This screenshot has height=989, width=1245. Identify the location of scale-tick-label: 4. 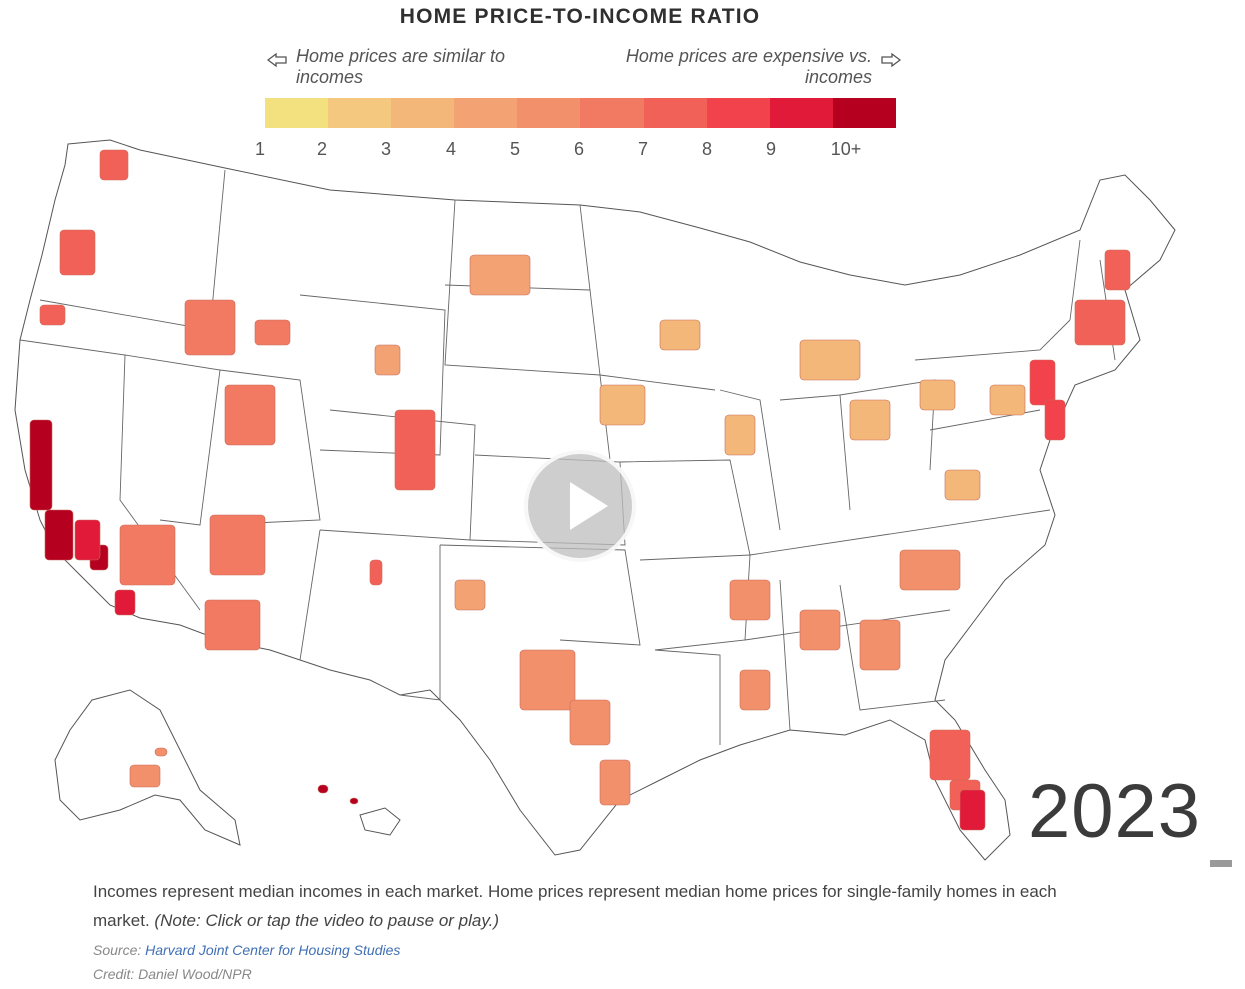
(451, 149).